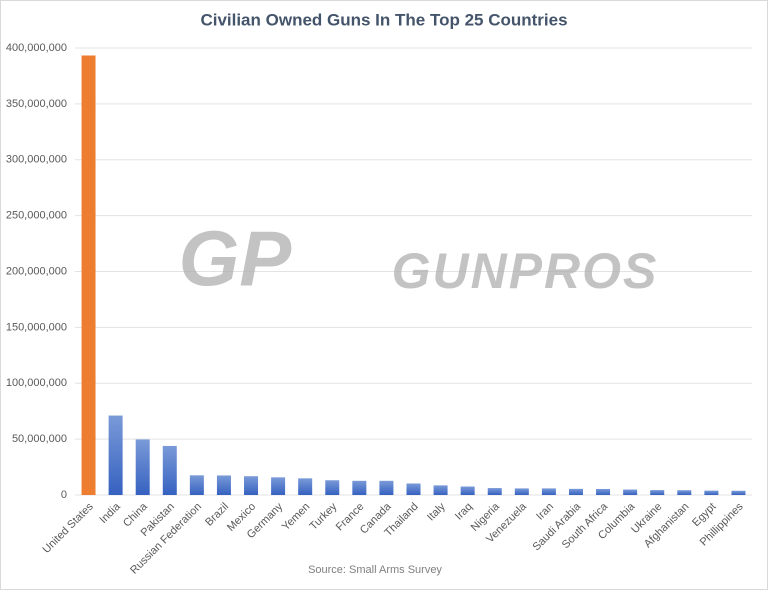 The height and width of the screenshot is (590, 768). I want to click on y-tick-label: 200,000,000, so click(36, 271).